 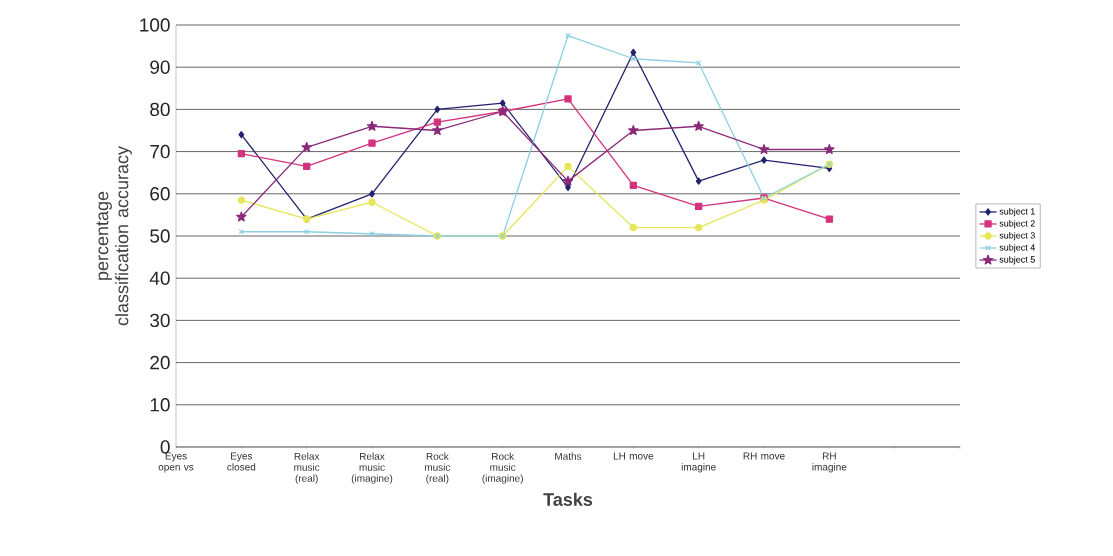 I want to click on y-tick-label: 60, so click(x=160, y=194).